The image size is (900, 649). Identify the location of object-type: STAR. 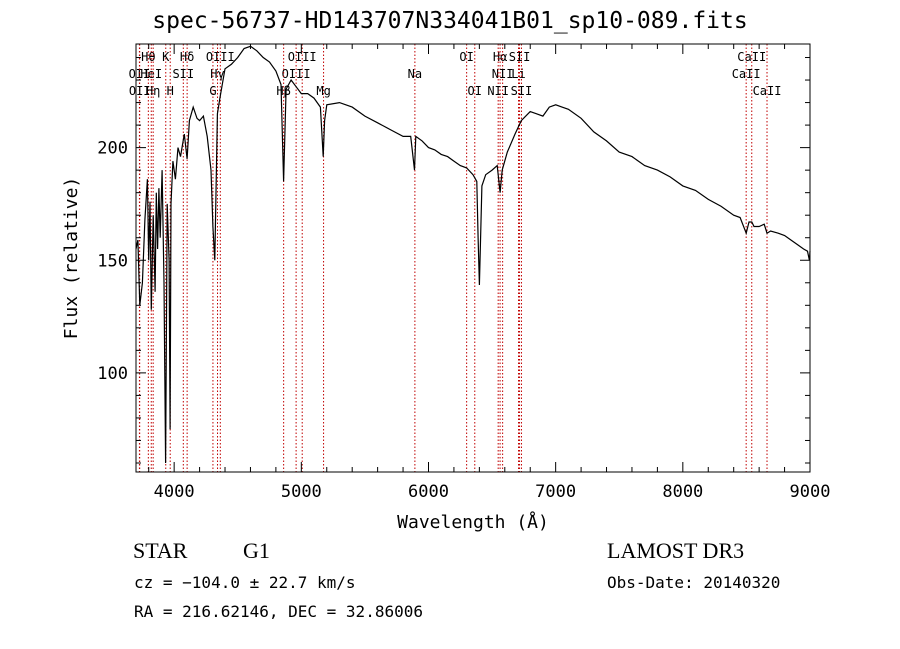
(160, 550).